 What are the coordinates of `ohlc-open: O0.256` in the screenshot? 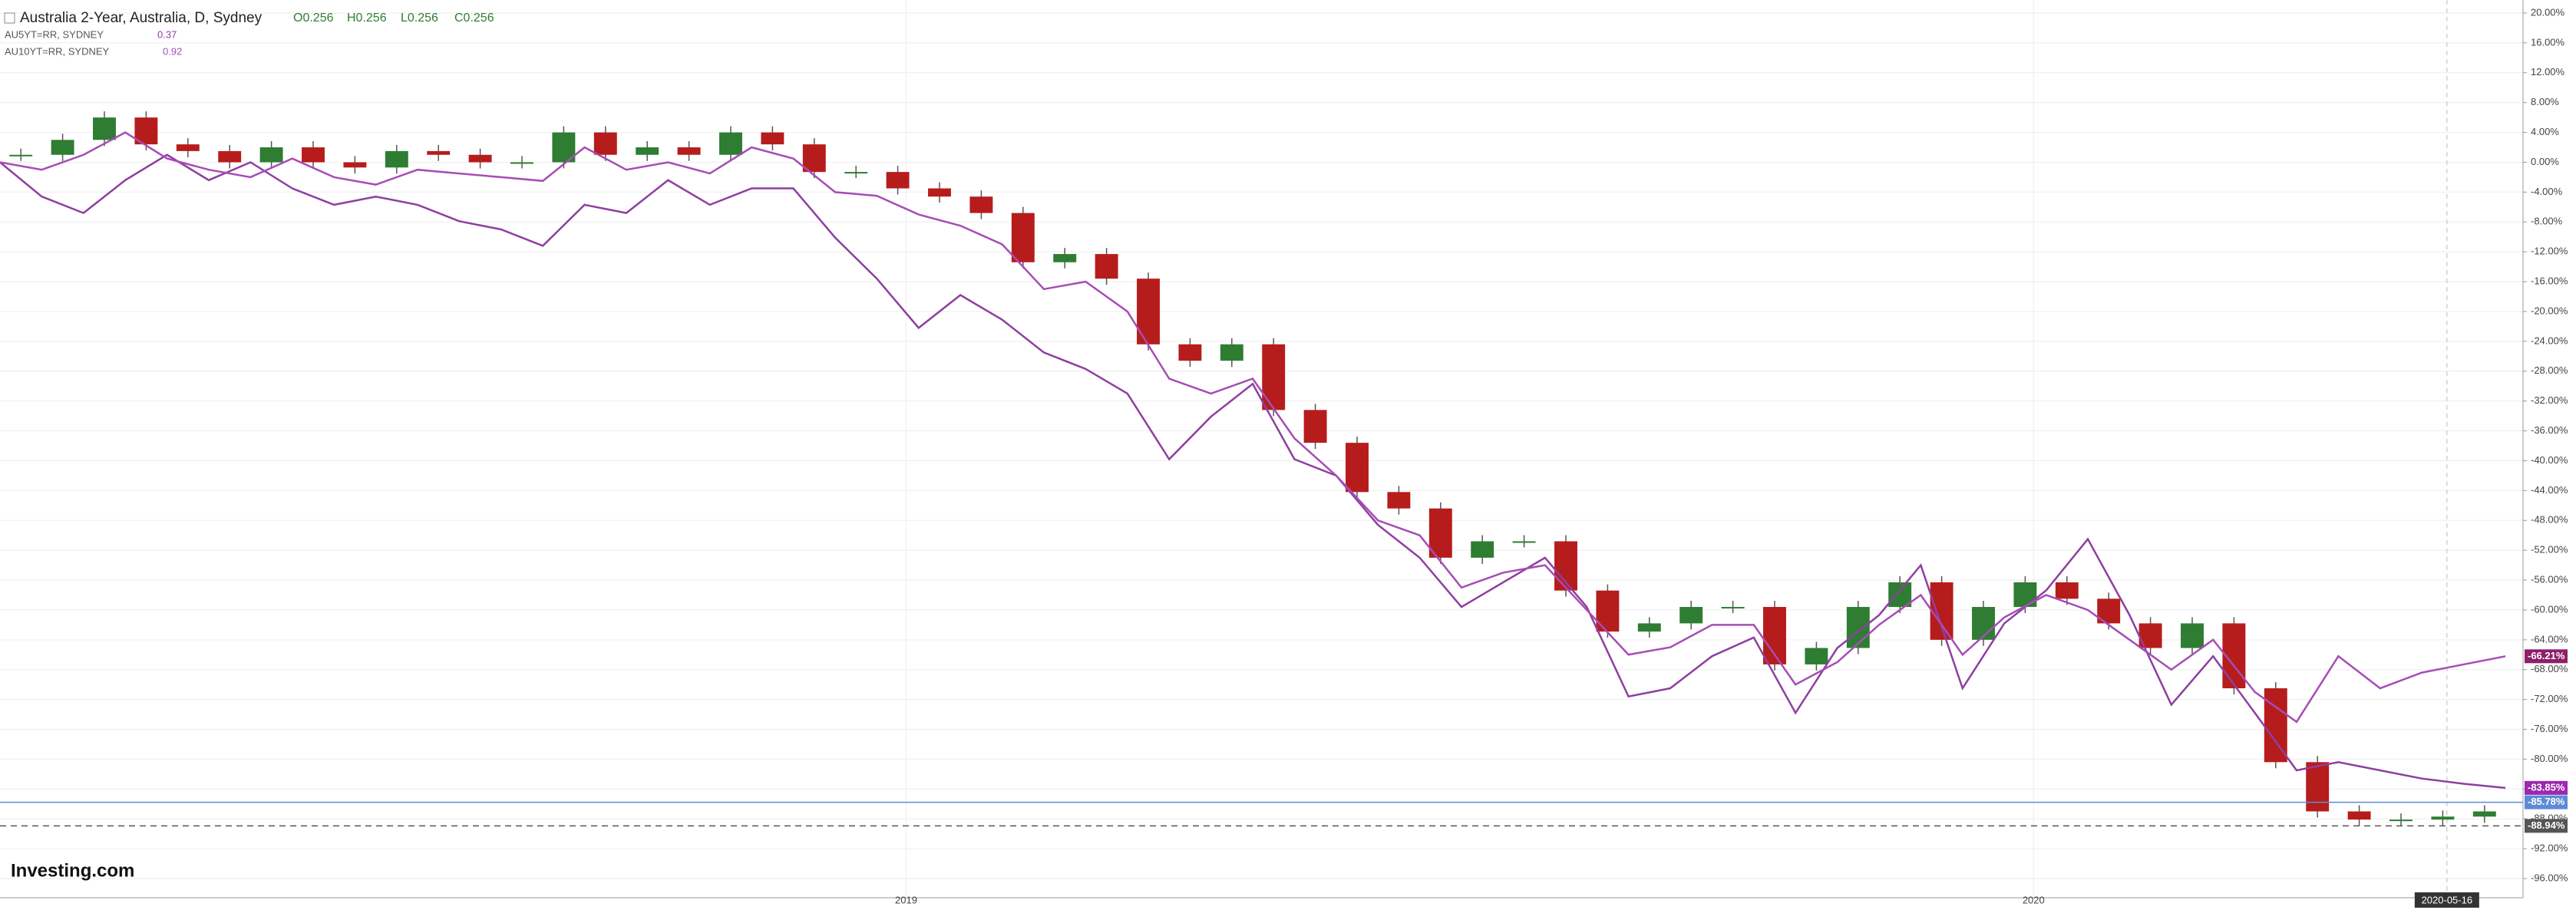 It's located at (313, 18).